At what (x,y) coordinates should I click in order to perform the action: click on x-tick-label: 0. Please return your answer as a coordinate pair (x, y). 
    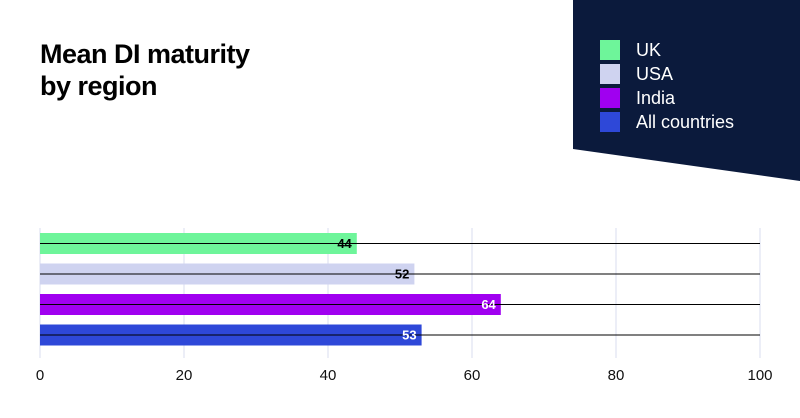
    Looking at the image, I should click on (40, 375).